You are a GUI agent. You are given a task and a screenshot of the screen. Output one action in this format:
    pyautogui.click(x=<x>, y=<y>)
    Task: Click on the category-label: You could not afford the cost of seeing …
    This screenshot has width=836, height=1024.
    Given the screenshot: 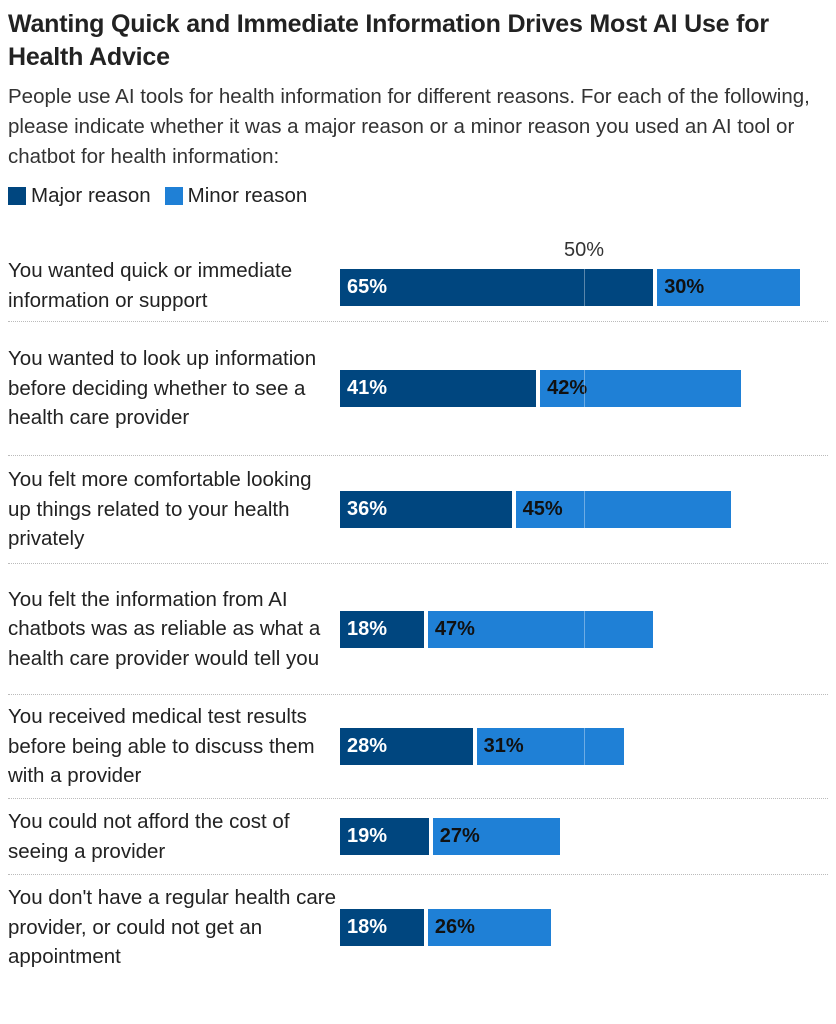 What is the action you would take?
    pyautogui.click(x=149, y=836)
    